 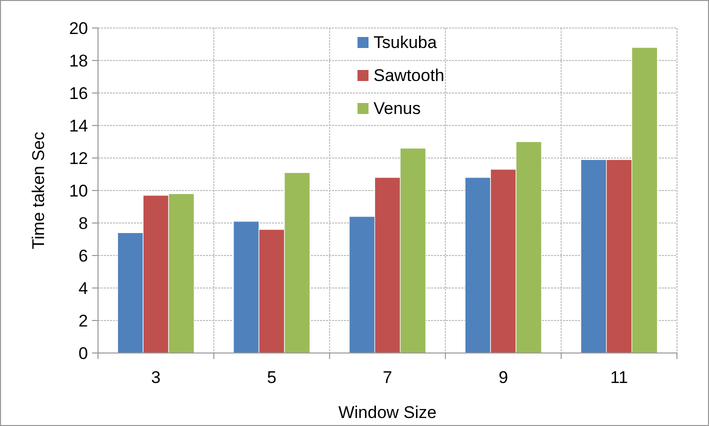 I want to click on y-tick-label: 6, so click(x=83, y=256).